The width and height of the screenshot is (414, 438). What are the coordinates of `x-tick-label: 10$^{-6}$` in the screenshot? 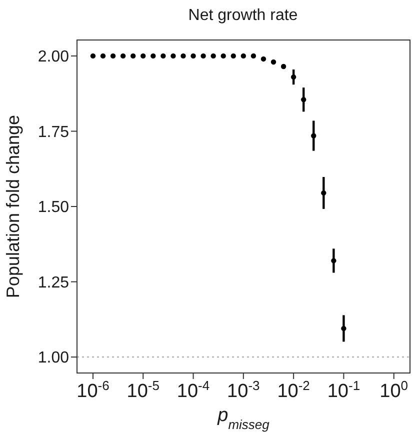 It's located at (93, 390).